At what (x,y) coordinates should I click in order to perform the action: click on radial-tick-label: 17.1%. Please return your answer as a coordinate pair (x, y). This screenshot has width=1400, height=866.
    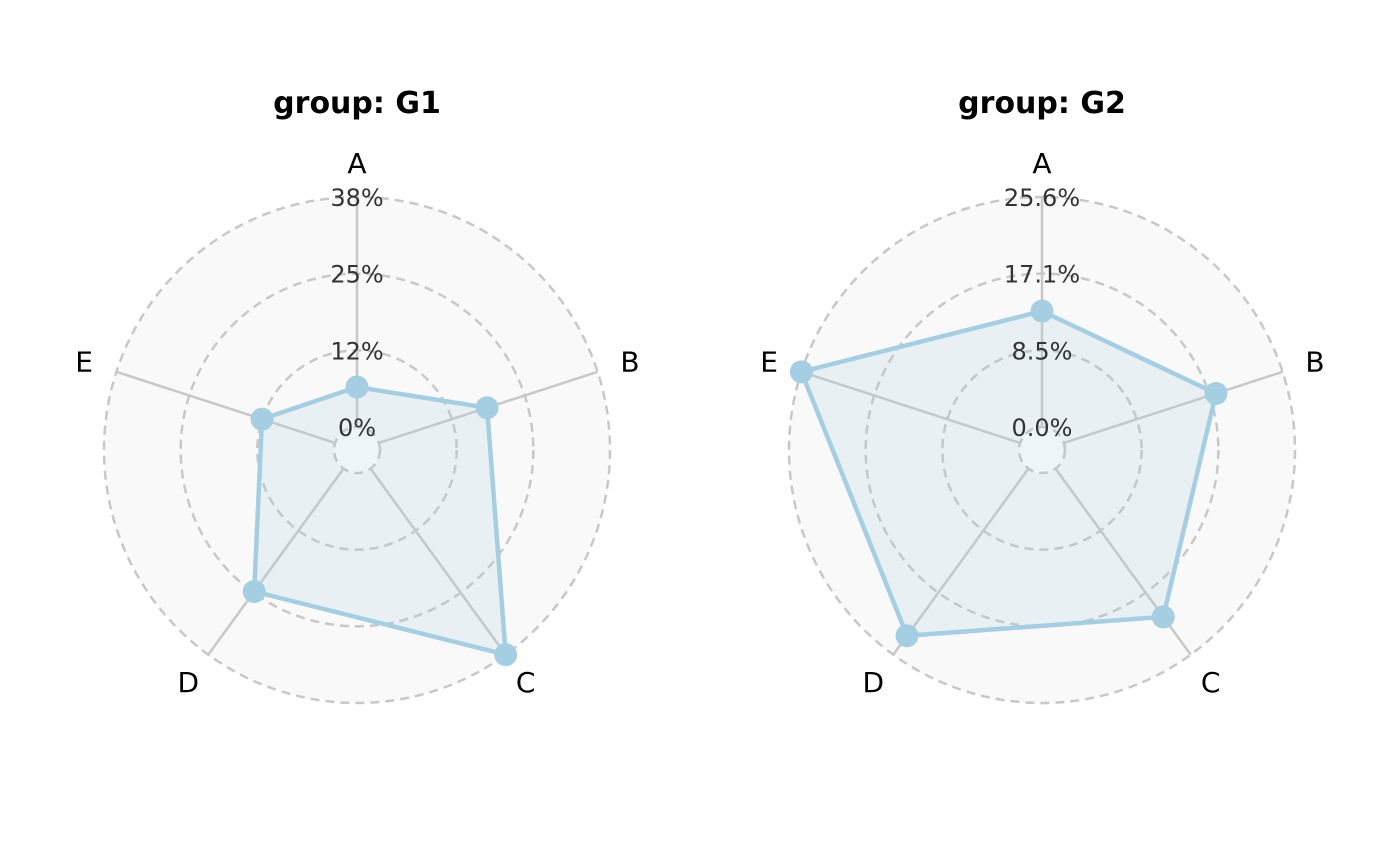
    Looking at the image, I should click on (1042, 275).